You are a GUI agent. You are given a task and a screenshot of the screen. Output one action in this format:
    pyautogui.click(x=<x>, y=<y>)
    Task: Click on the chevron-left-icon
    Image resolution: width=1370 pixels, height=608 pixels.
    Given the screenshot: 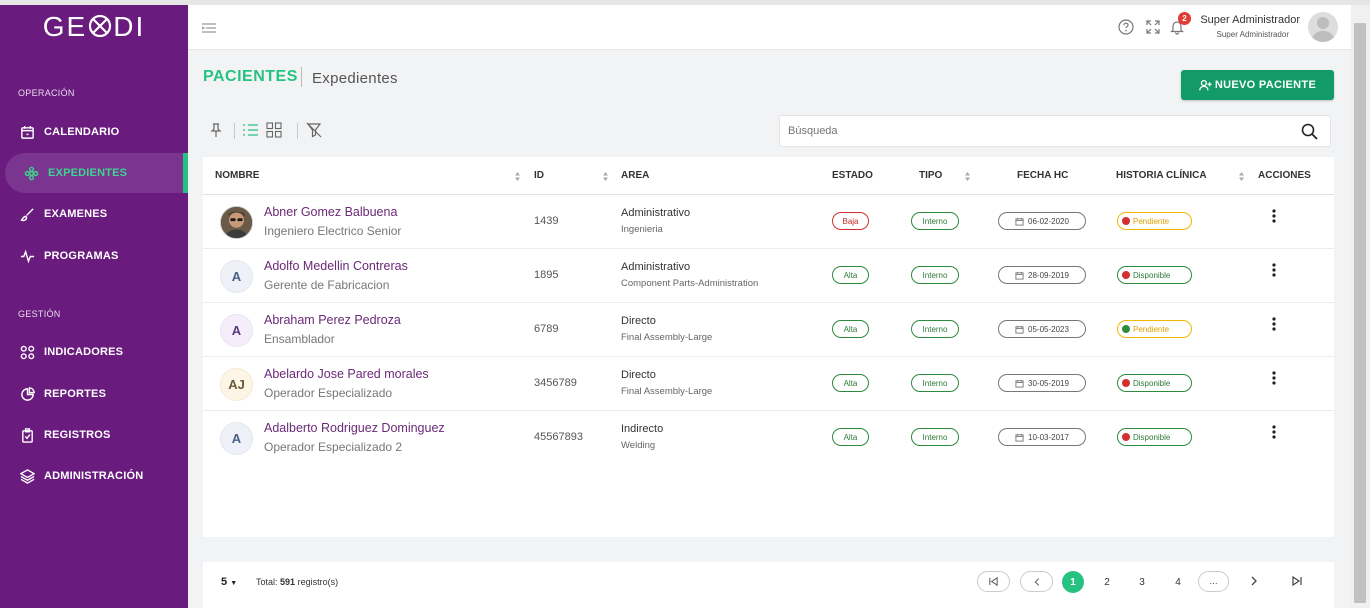 What is the action you would take?
    pyautogui.click(x=1036, y=581)
    